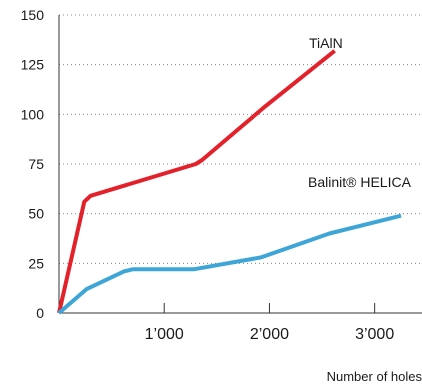  I want to click on x-axis-label: Number of holes, so click(374, 376).